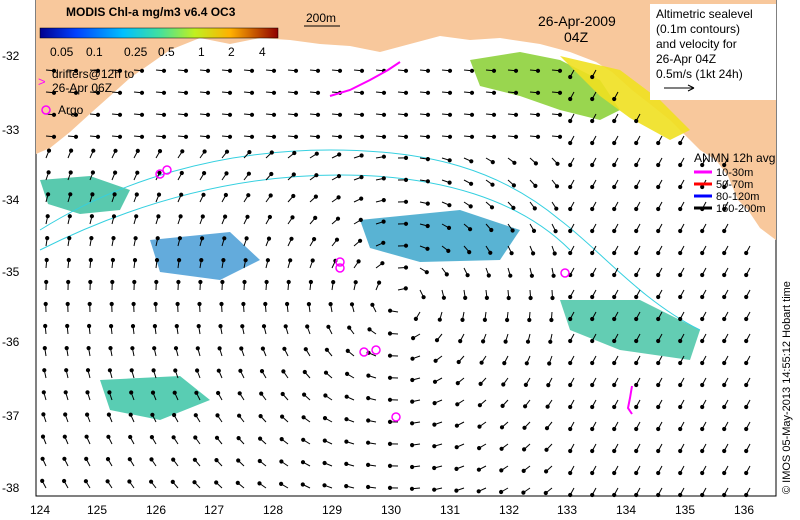 The image size is (800, 520). What do you see at coordinates (567, 510) in the screenshot?
I see `x-tick-label: 133` at bounding box center [567, 510].